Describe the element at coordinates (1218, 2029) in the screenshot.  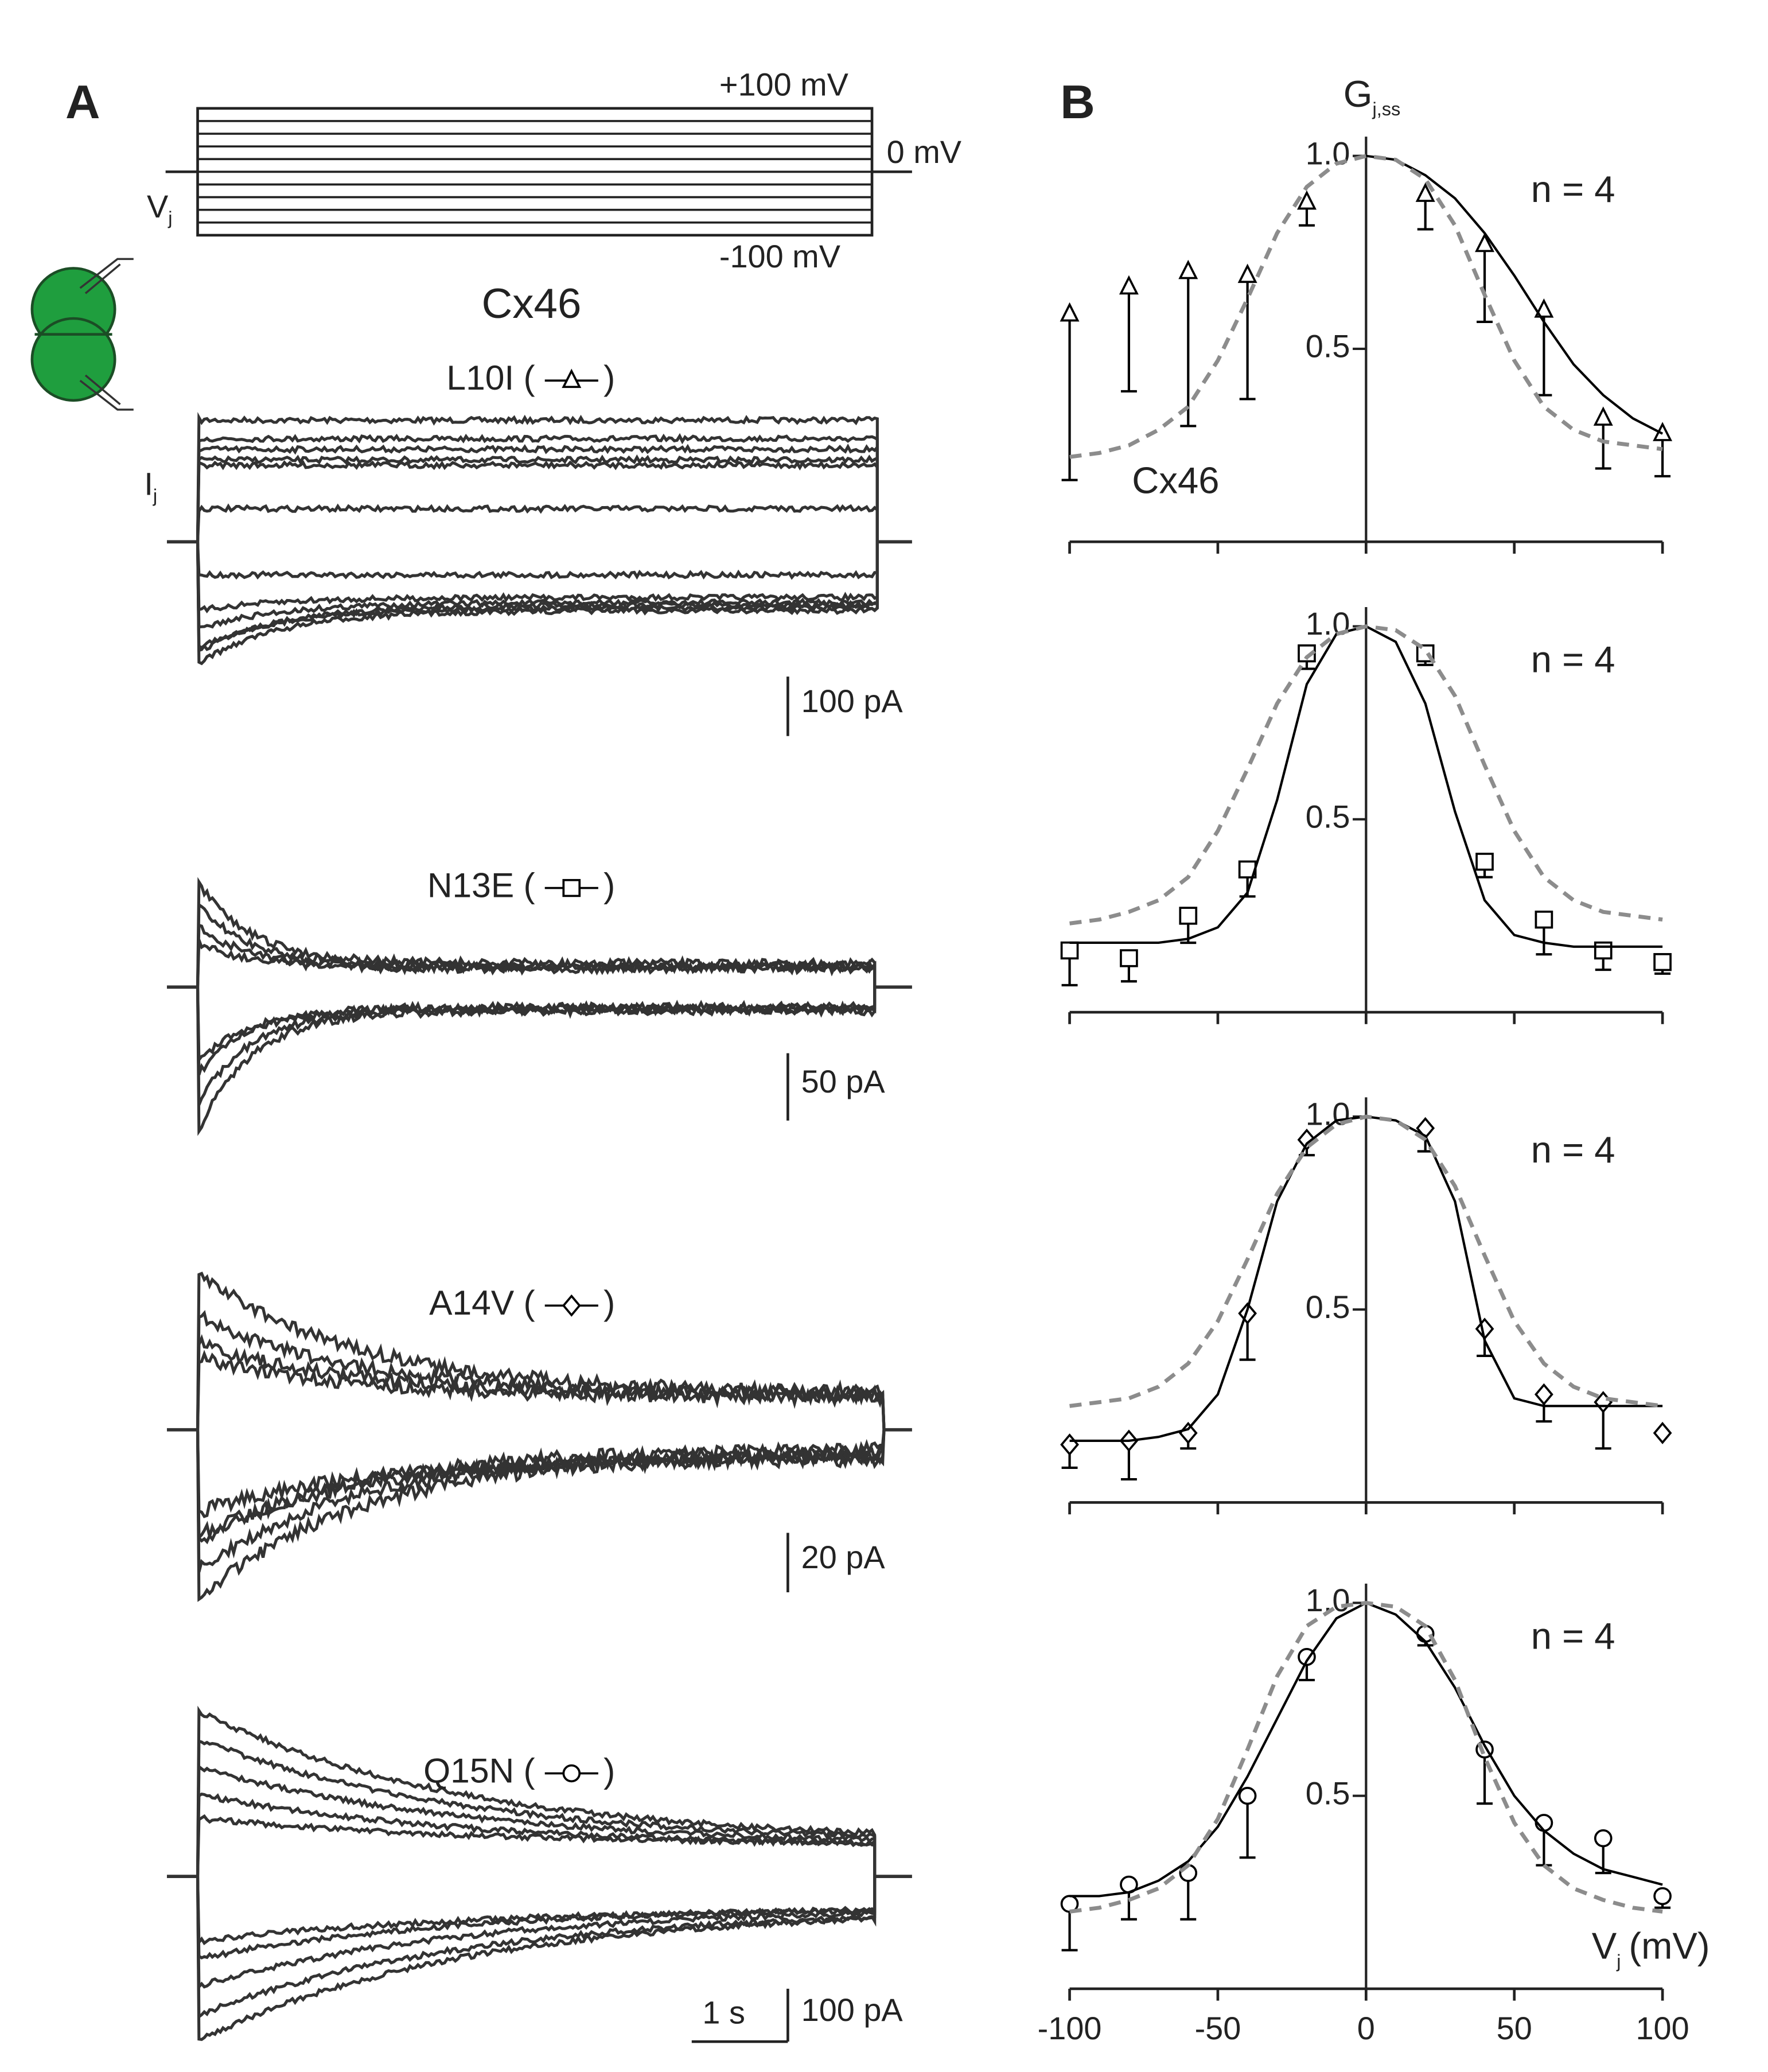
I see `x-tick-label: -50` at that location.